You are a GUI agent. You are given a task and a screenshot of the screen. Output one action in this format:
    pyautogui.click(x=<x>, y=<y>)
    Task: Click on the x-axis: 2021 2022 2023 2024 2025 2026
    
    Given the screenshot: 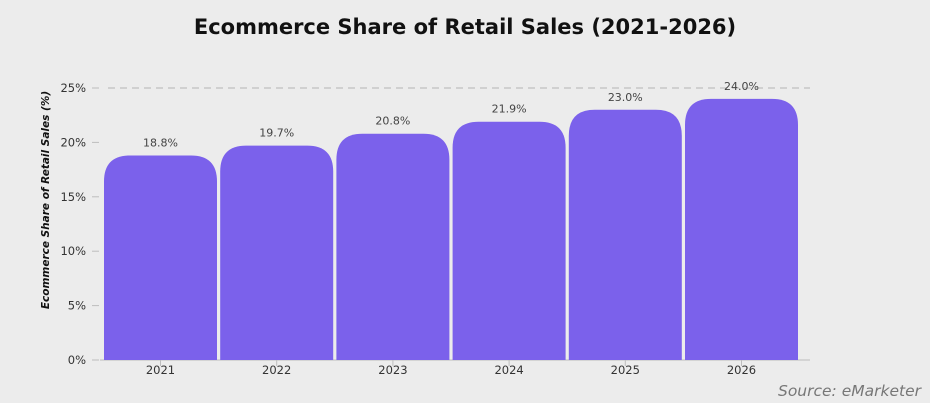 What is the action you would take?
    pyautogui.click(x=451, y=368)
    